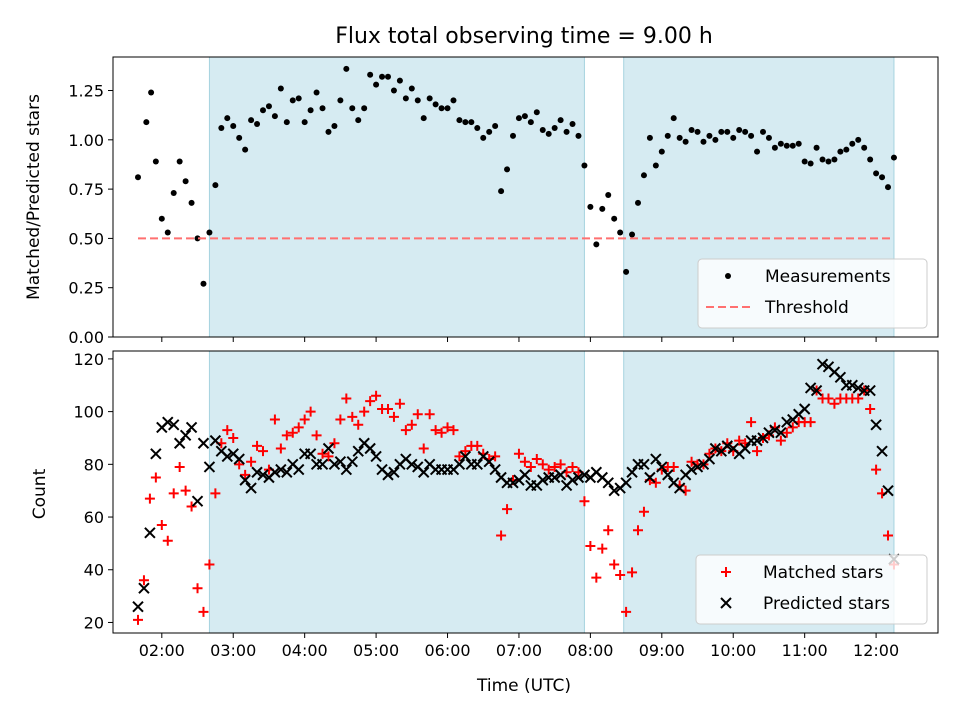 The image size is (960, 724). I want to click on top-legend-box, so click(812, 293).